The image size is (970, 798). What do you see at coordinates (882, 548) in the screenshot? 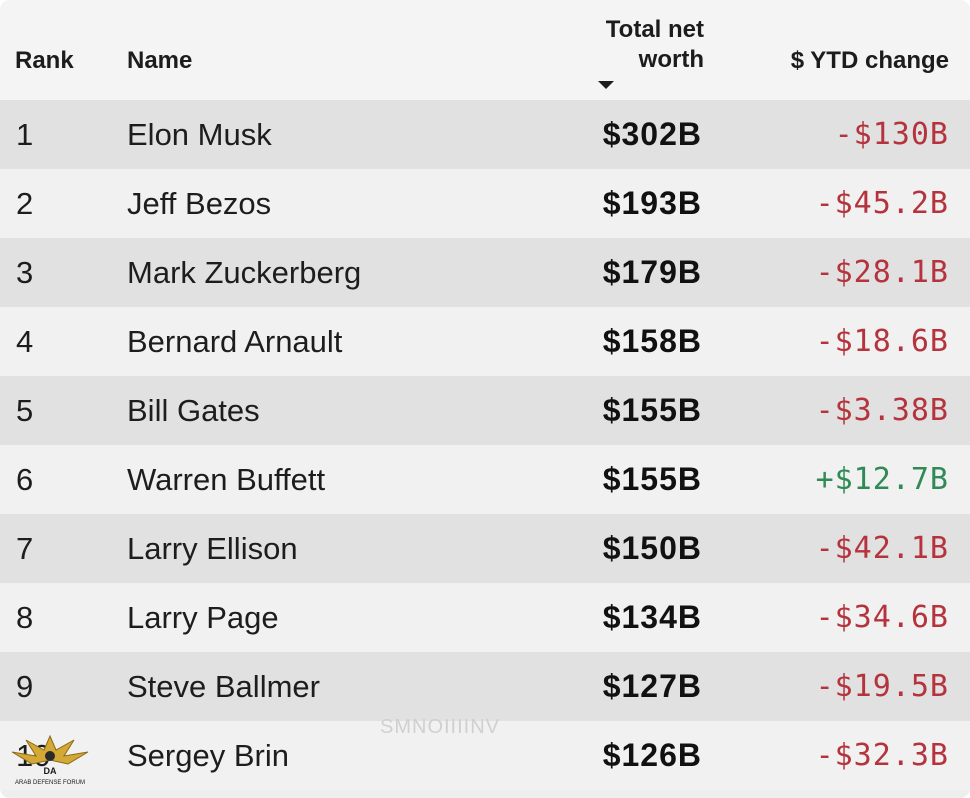
I see `ytd-change-cell: -$42.1B` at bounding box center [882, 548].